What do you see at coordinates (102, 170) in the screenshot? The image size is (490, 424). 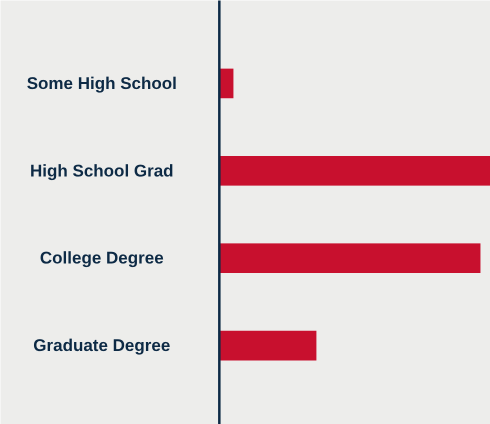 I see `y-tick-label: High School Grad` at bounding box center [102, 170].